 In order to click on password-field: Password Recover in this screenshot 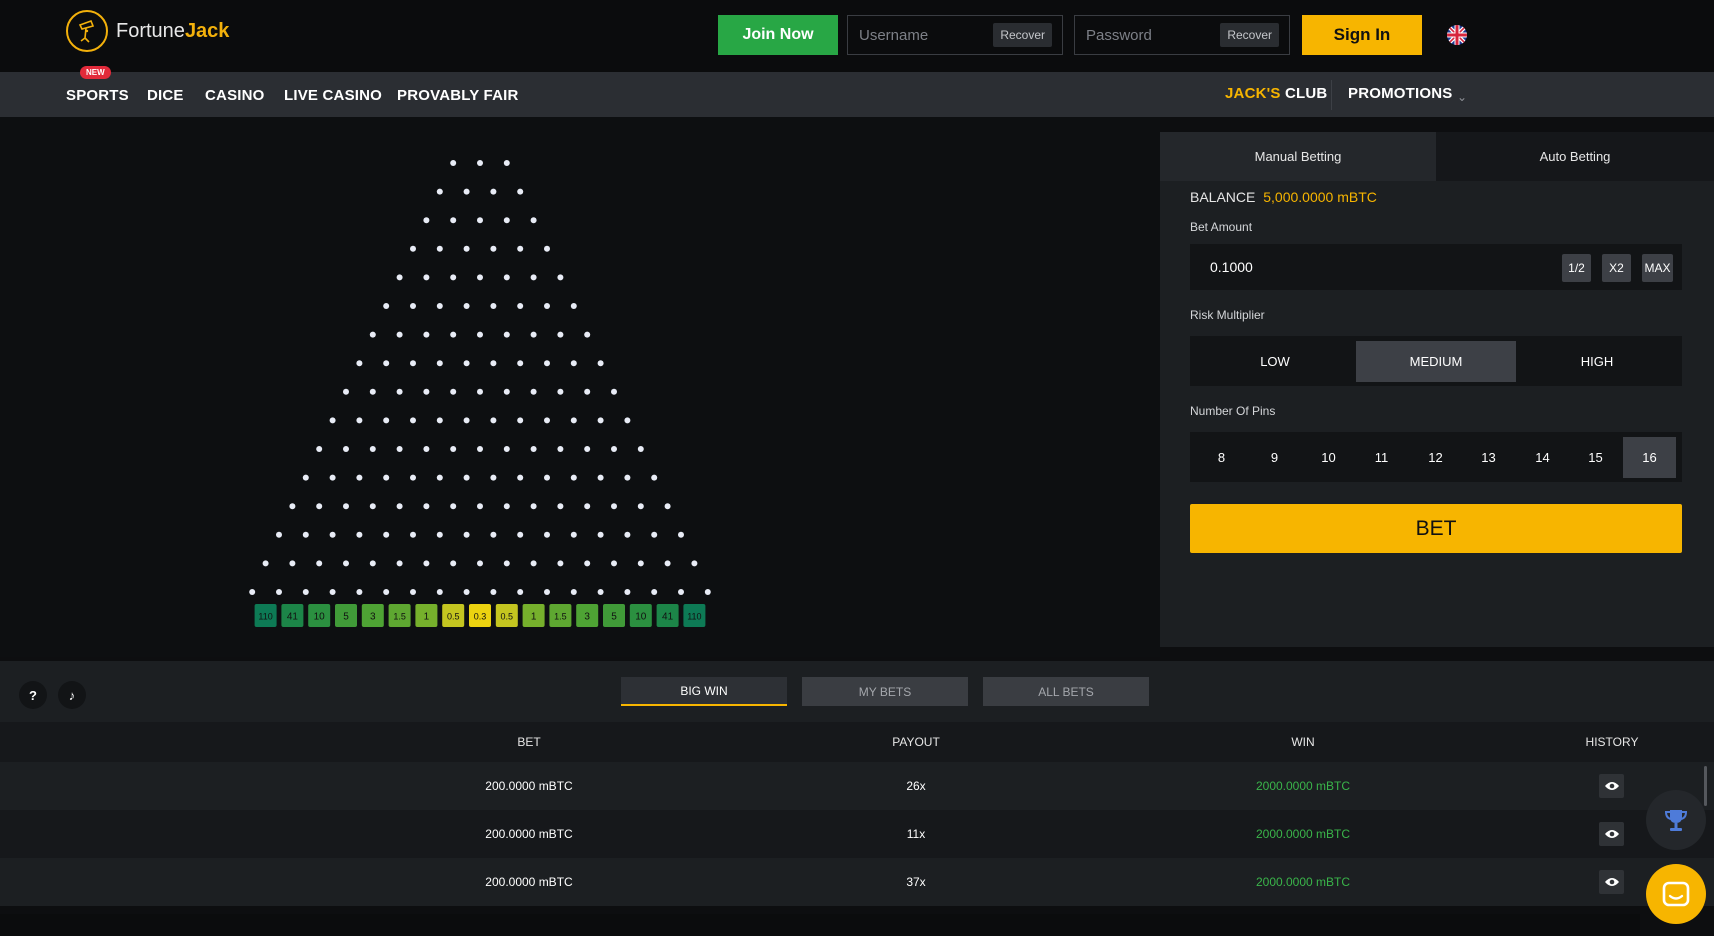, I will do `click(1182, 35)`.